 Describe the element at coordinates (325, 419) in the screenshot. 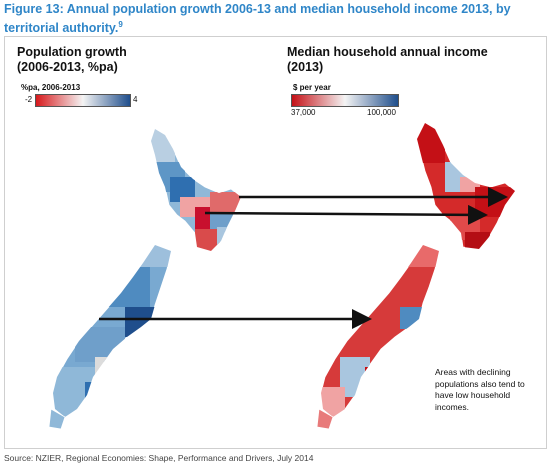

I see `income-stewart-island` at that location.